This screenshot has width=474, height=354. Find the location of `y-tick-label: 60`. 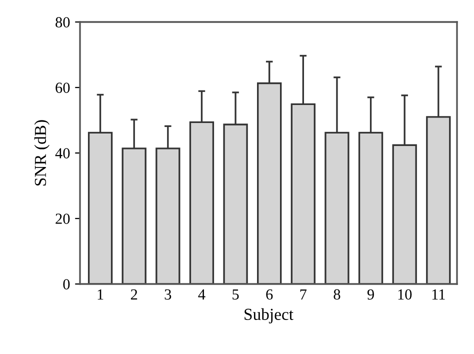

y-tick-label: 60 is located at coordinates (63, 87).